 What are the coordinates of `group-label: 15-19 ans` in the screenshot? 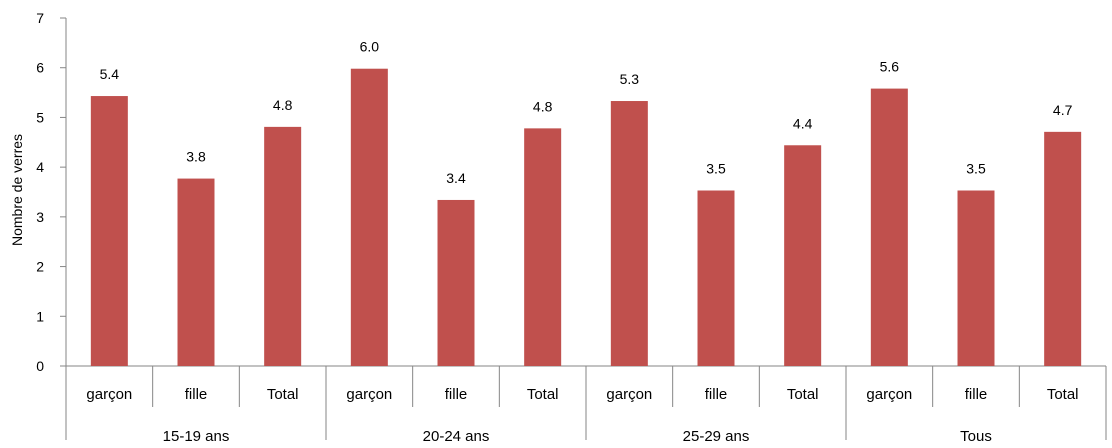 It's located at (196, 435).